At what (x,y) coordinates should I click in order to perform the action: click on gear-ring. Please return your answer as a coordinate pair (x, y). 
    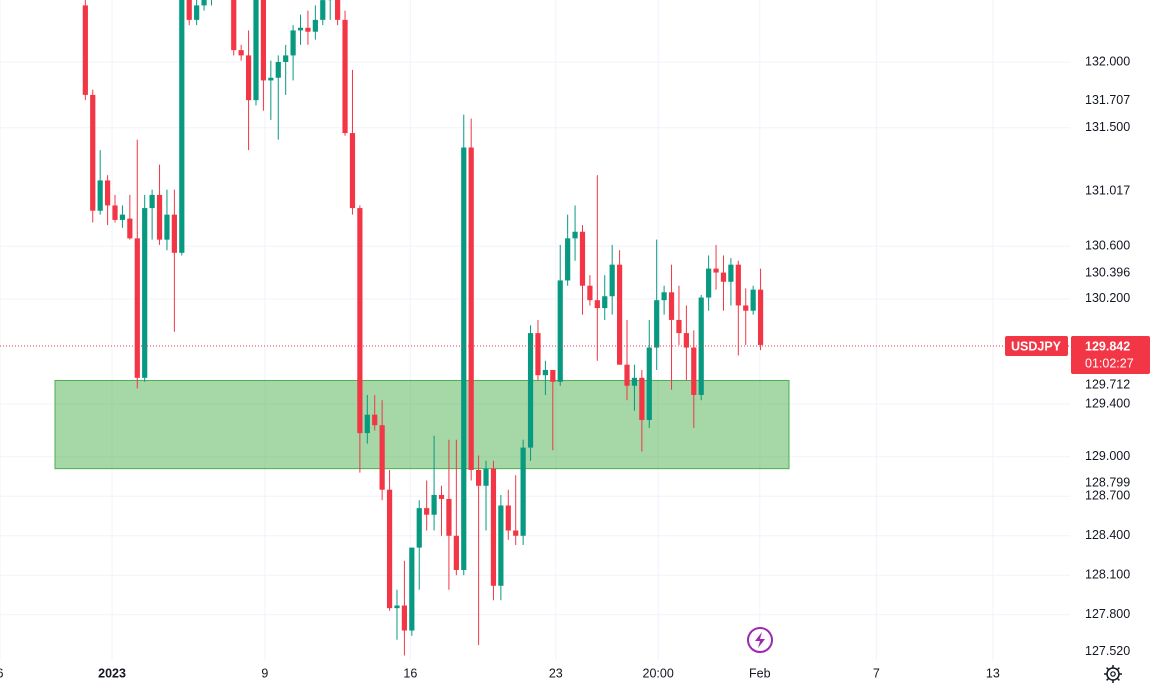
    Looking at the image, I should click on (1113, 674).